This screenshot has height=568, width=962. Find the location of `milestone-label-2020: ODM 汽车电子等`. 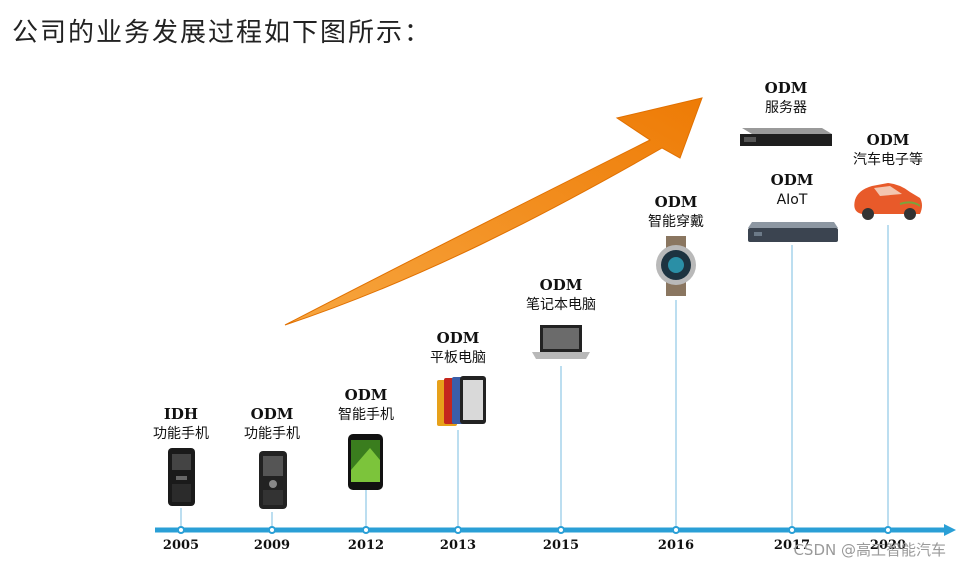

milestone-label-2020: ODM 汽车电子等 is located at coordinates (888, 150).